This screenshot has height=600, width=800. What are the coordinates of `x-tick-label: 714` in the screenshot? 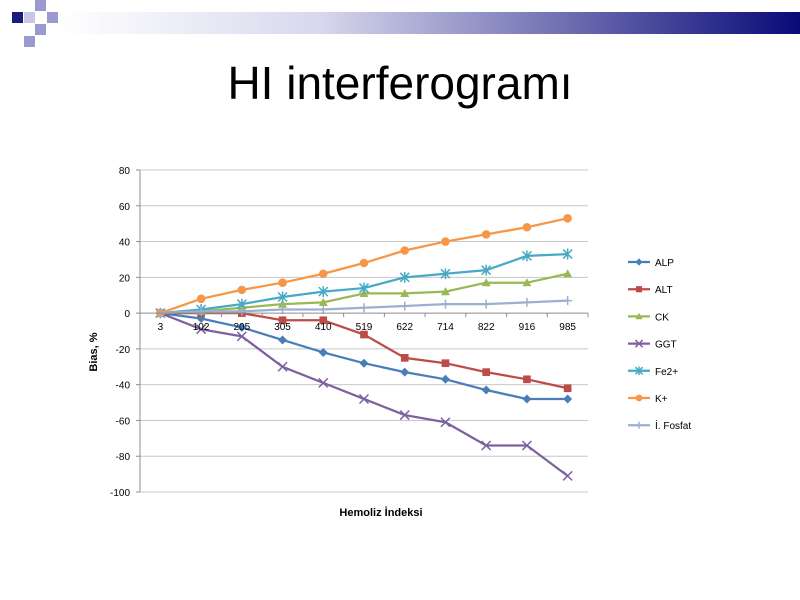 It's located at (445, 327).